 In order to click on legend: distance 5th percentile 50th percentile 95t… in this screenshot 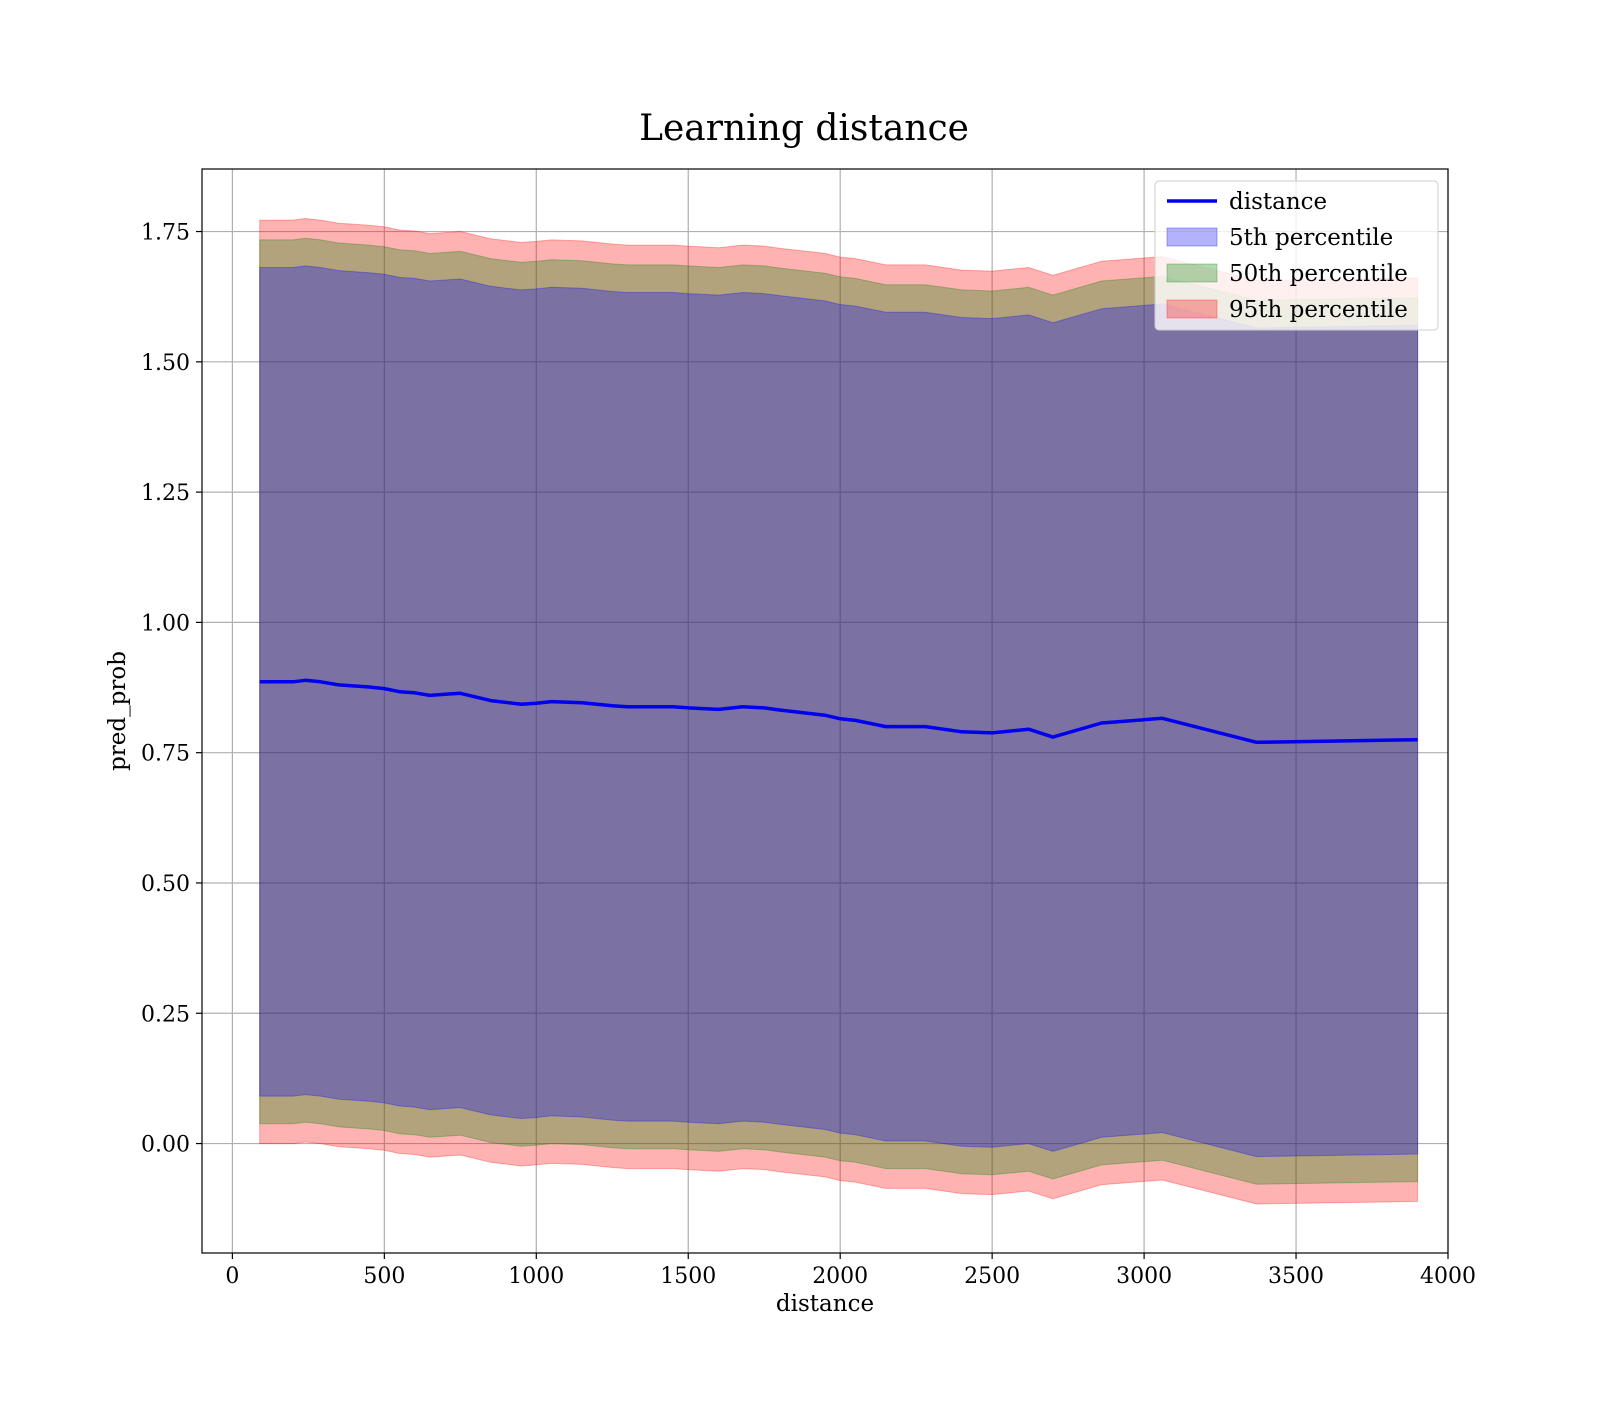, I will do `click(1296, 255)`.